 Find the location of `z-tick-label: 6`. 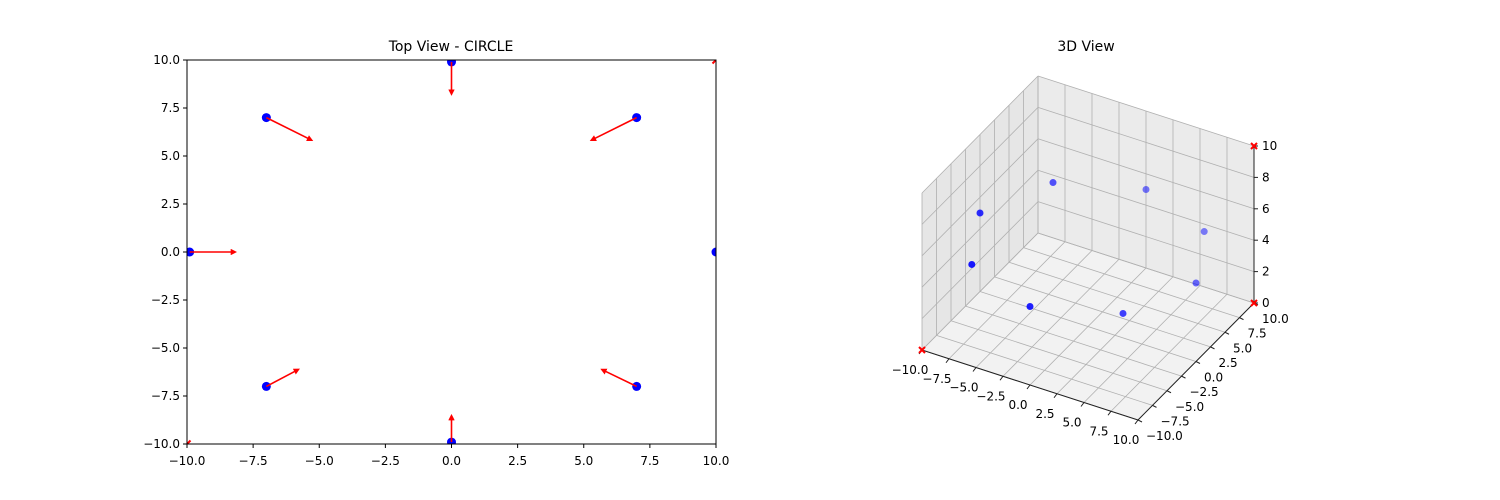

z-tick-label: 6 is located at coordinates (1266, 209).